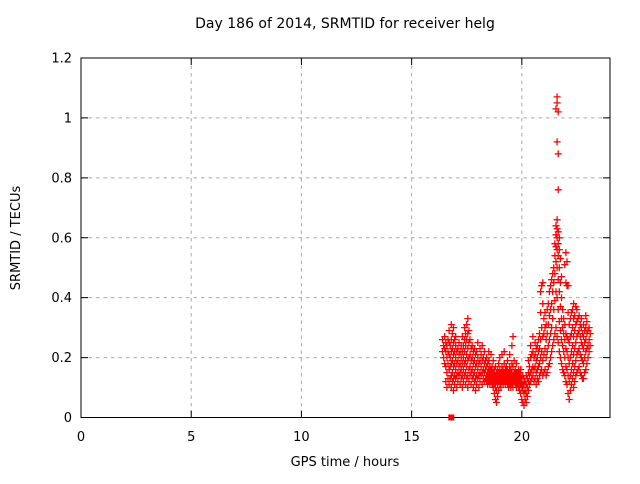 The width and height of the screenshot is (640, 484). What do you see at coordinates (522, 437) in the screenshot?
I see `x-tick-label: 20` at bounding box center [522, 437].